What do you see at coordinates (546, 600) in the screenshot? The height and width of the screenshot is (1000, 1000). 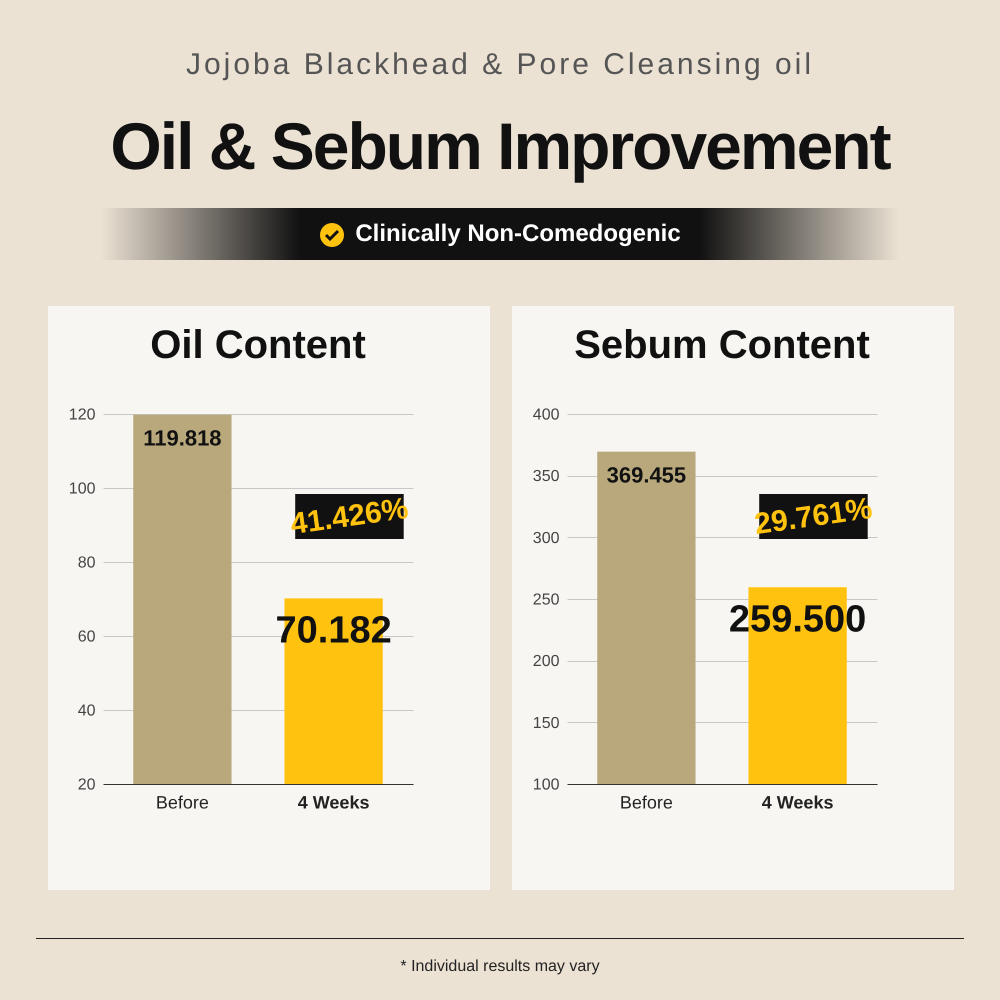 I see `y-tick-label: 250` at bounding box center [546, 600].